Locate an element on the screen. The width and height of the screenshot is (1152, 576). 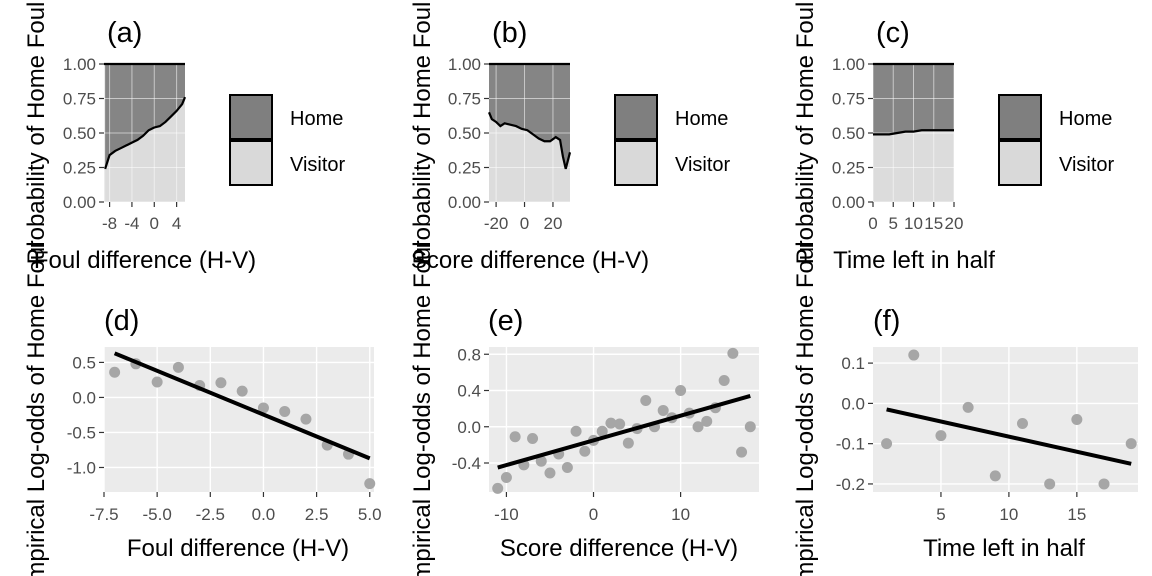
xtick-label-d-1: -5.0 is located at coordinates (157, 514).